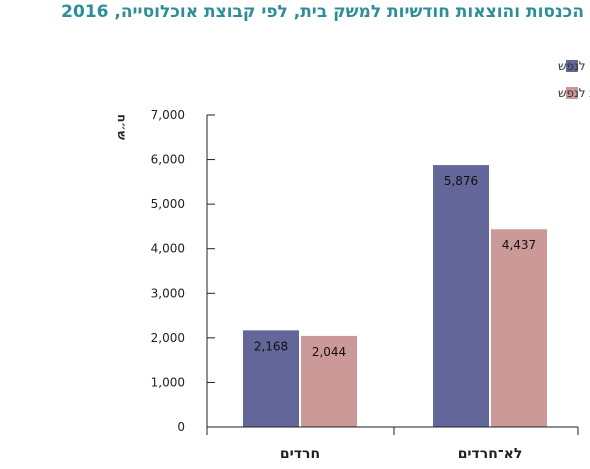 The height and width of the screenshot is (469, 590). What do you see at coordinates (168, 293) in the screenshot?
I see `y-tick-label: 3,000` at bounding box center [168, 293].